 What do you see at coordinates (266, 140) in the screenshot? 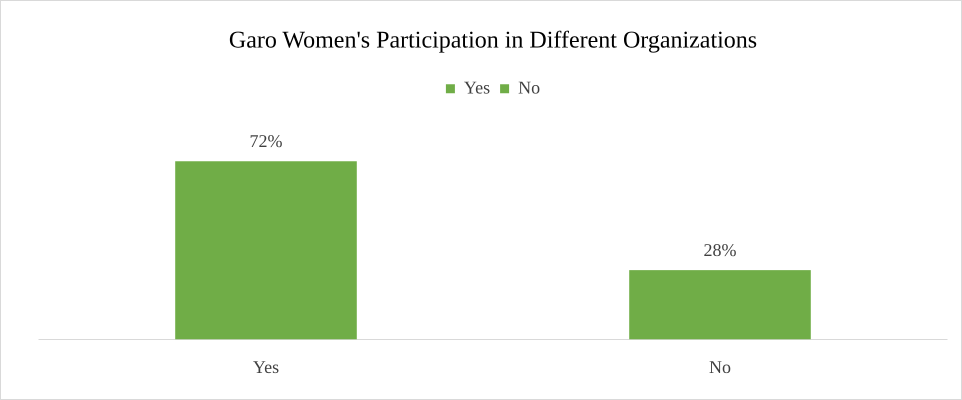
I see `data-label: 72%` at bounding box center [266, 140].